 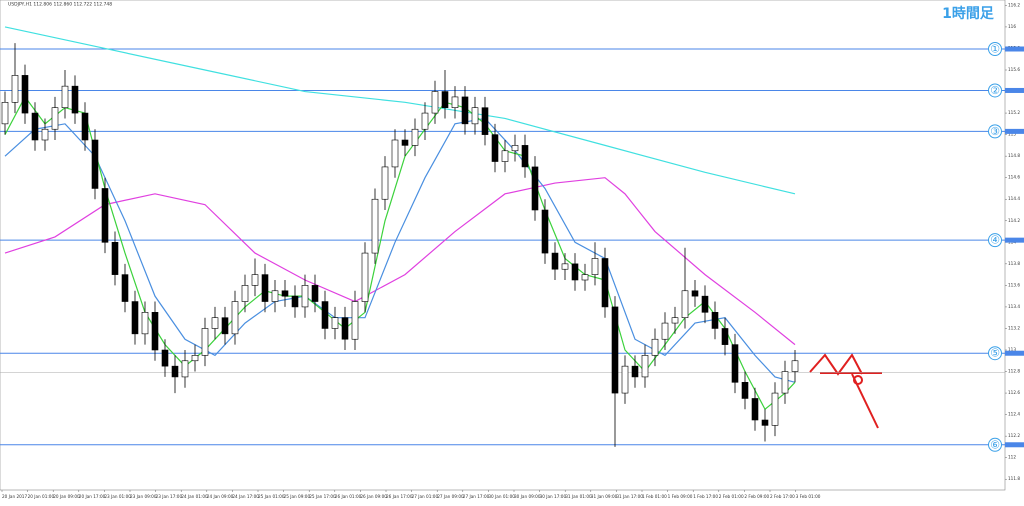 I want to click on x-tick-label: 26 Jan 01:00, so click(x=348, y=496).